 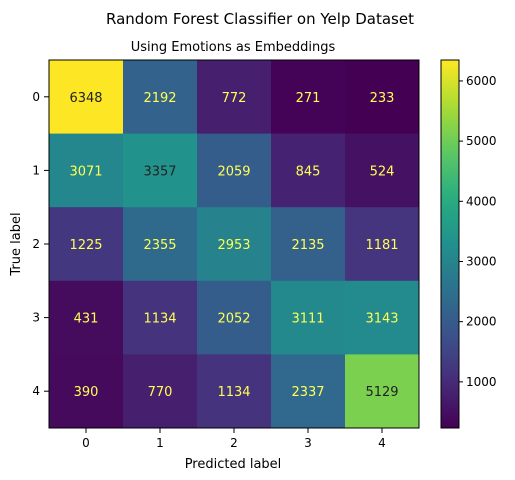 I want to click on cell-value-label: 2192, so click(x=159, y=98).